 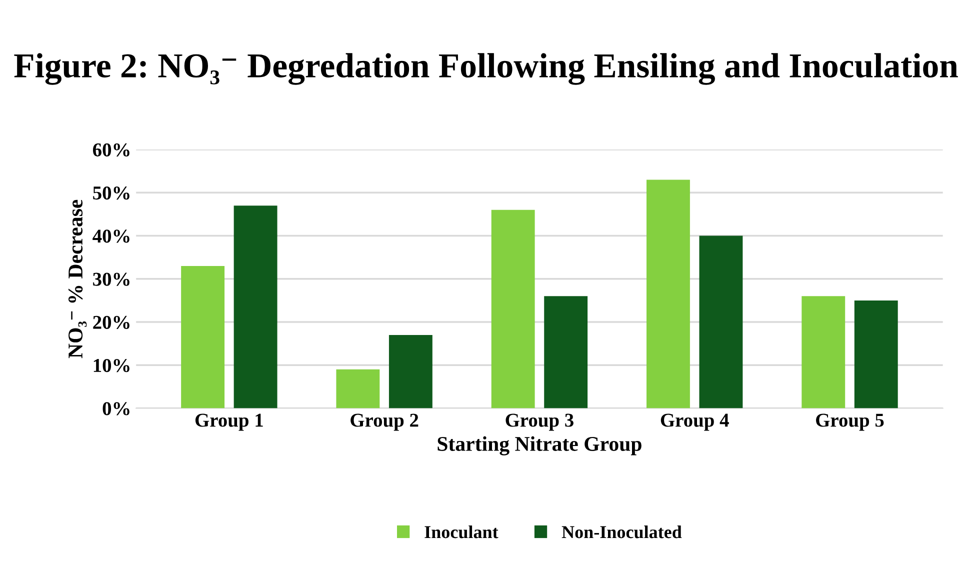 What do you see at coordinates (111, 279) in the screenshot?
I see `y-tick-label: 30%` at bounding box center [111, 279].